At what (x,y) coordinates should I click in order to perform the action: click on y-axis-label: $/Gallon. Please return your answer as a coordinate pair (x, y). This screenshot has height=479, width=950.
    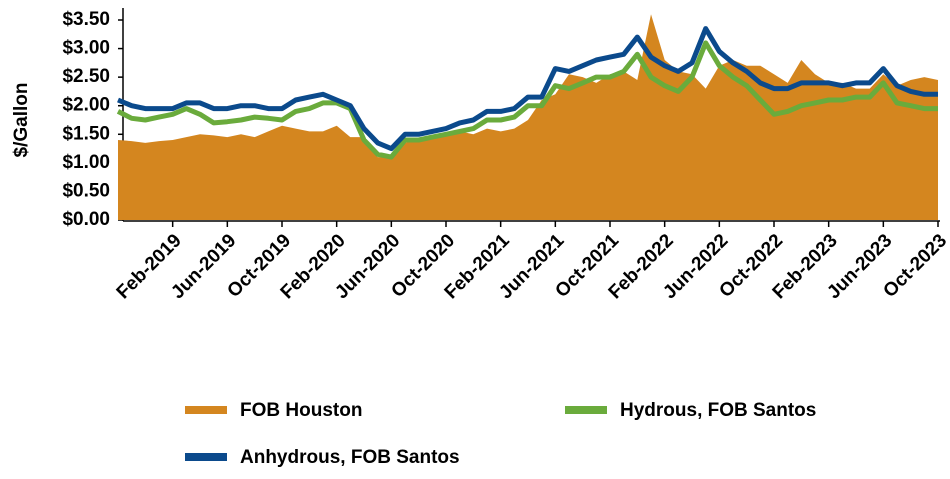
    Looking at the image, I should click on (21, 120).